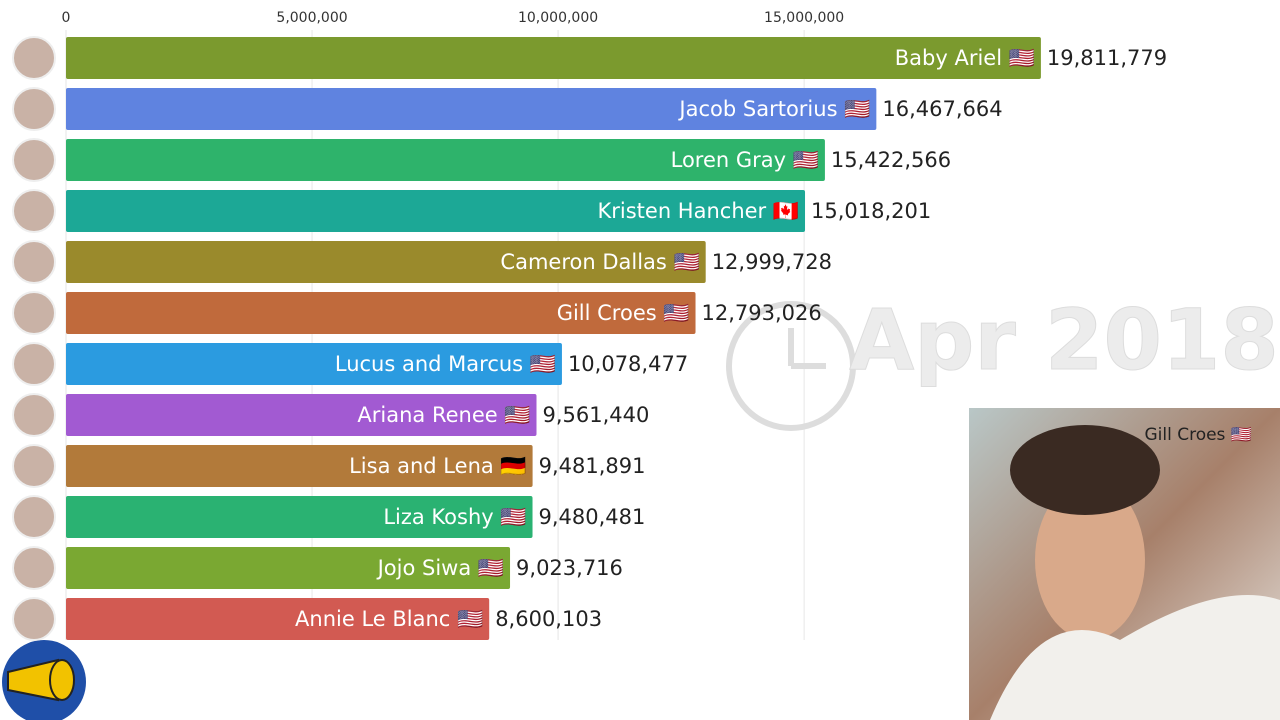  Describe the element at coordinates (596, 415) in the screenshot. I see `value-label: 9,561,440` at that location.